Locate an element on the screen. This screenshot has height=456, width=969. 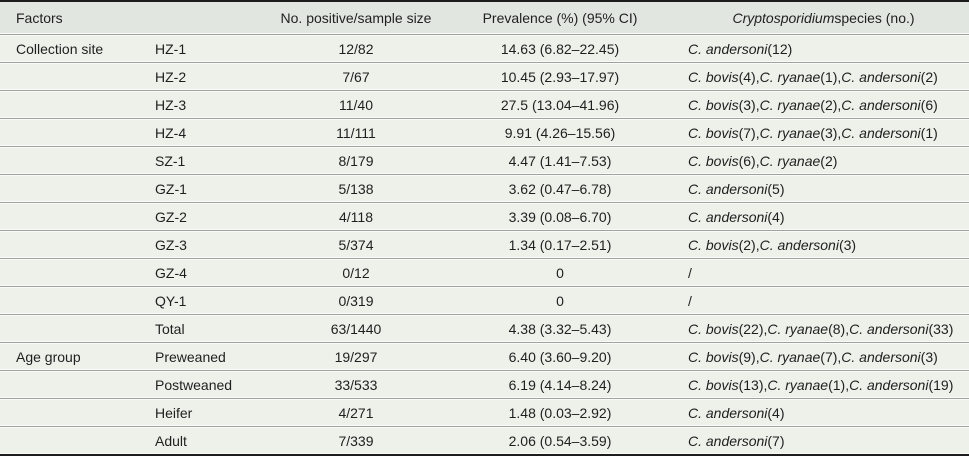
level-cell: GZ-2 is located at coordinates (171, 216).